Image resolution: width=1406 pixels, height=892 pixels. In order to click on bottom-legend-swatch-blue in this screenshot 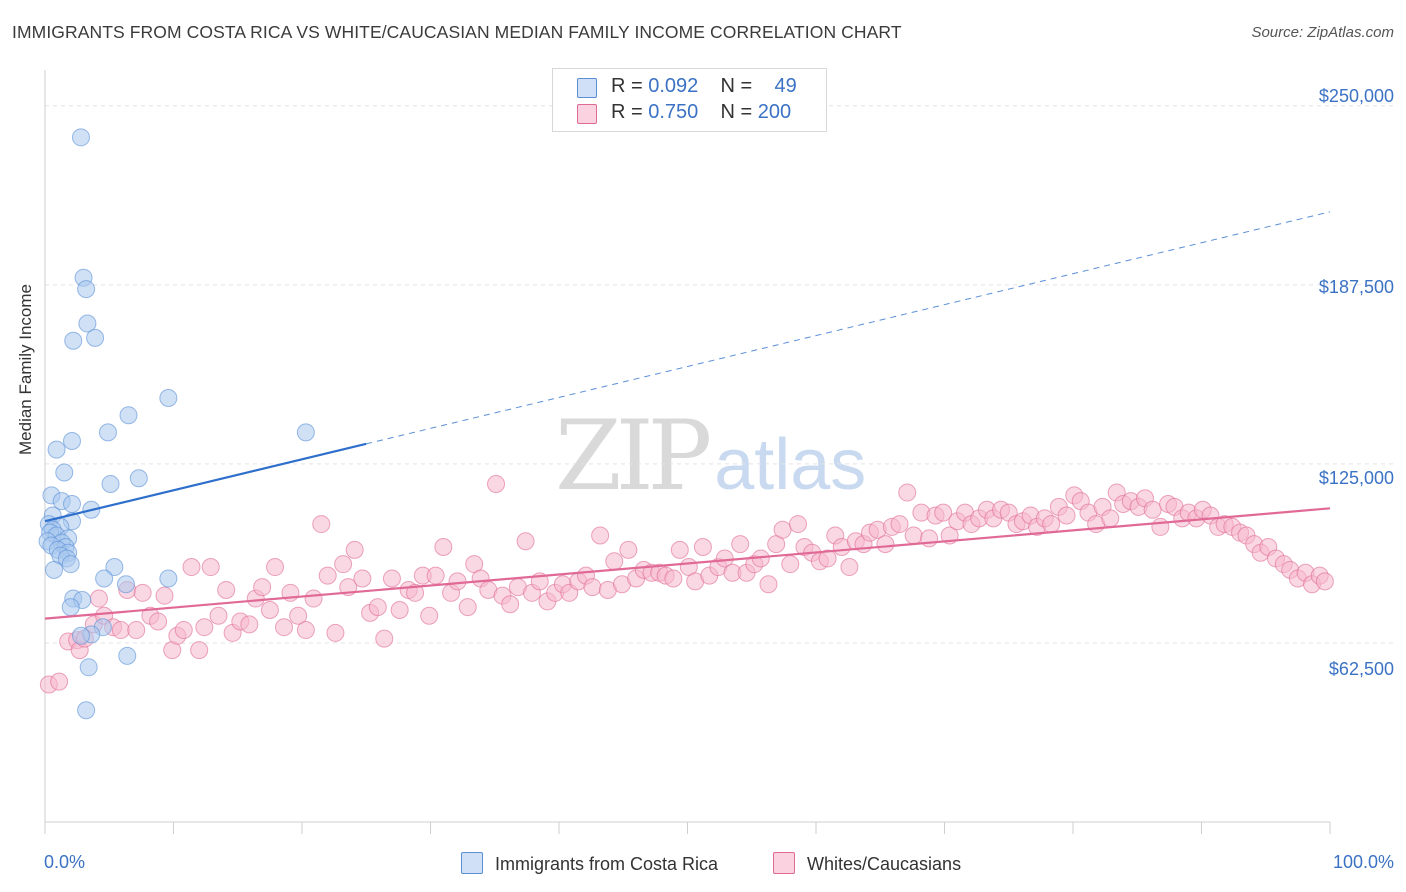, I will do `click(472, 863)`.